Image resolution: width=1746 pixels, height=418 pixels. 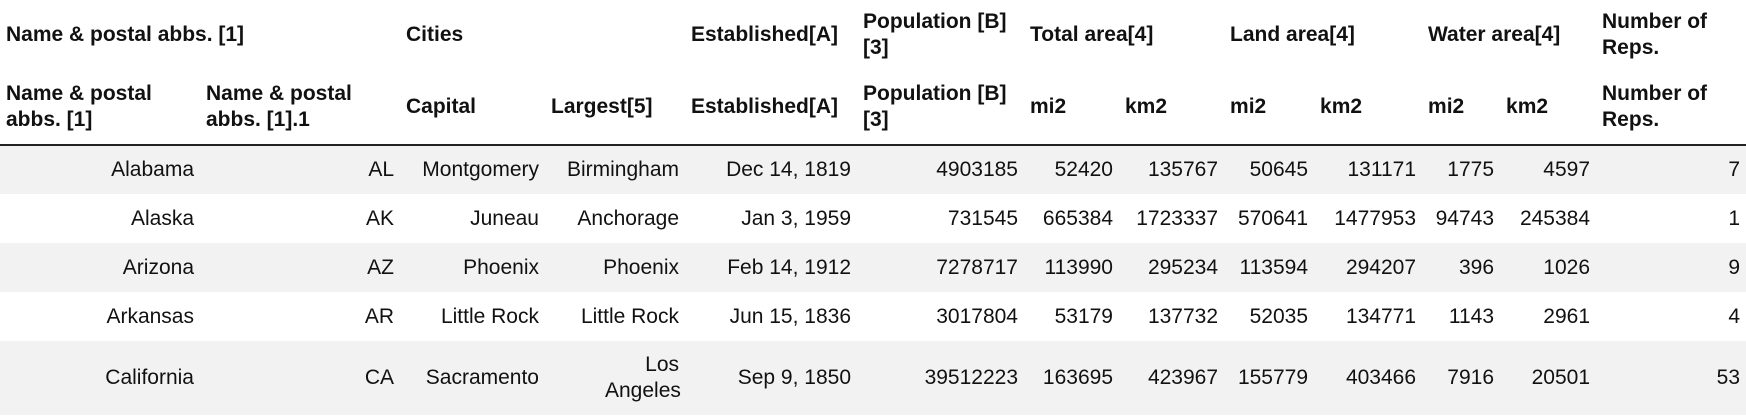 What do you see at coordinates (1561, 377) in the screenshot?
I see `table-cell: 20501` at bounding box center [1561, 377].